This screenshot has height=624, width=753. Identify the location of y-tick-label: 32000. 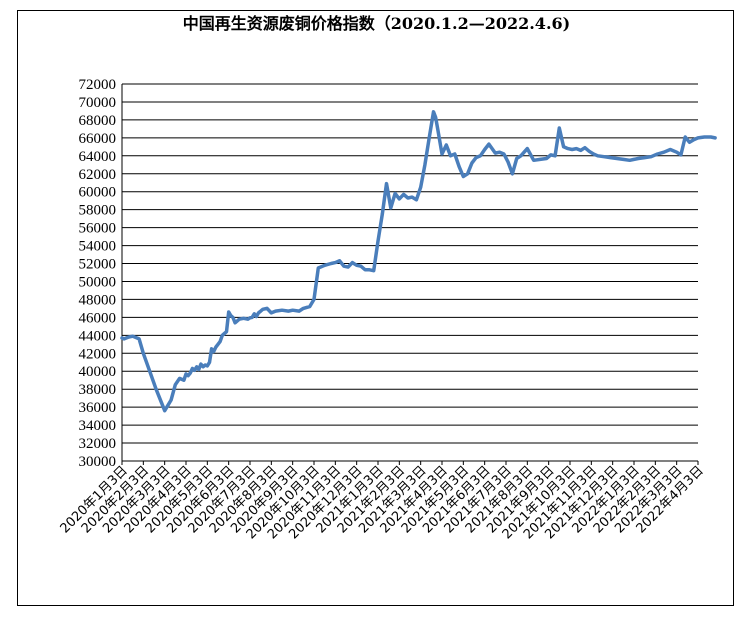
(98, 444).